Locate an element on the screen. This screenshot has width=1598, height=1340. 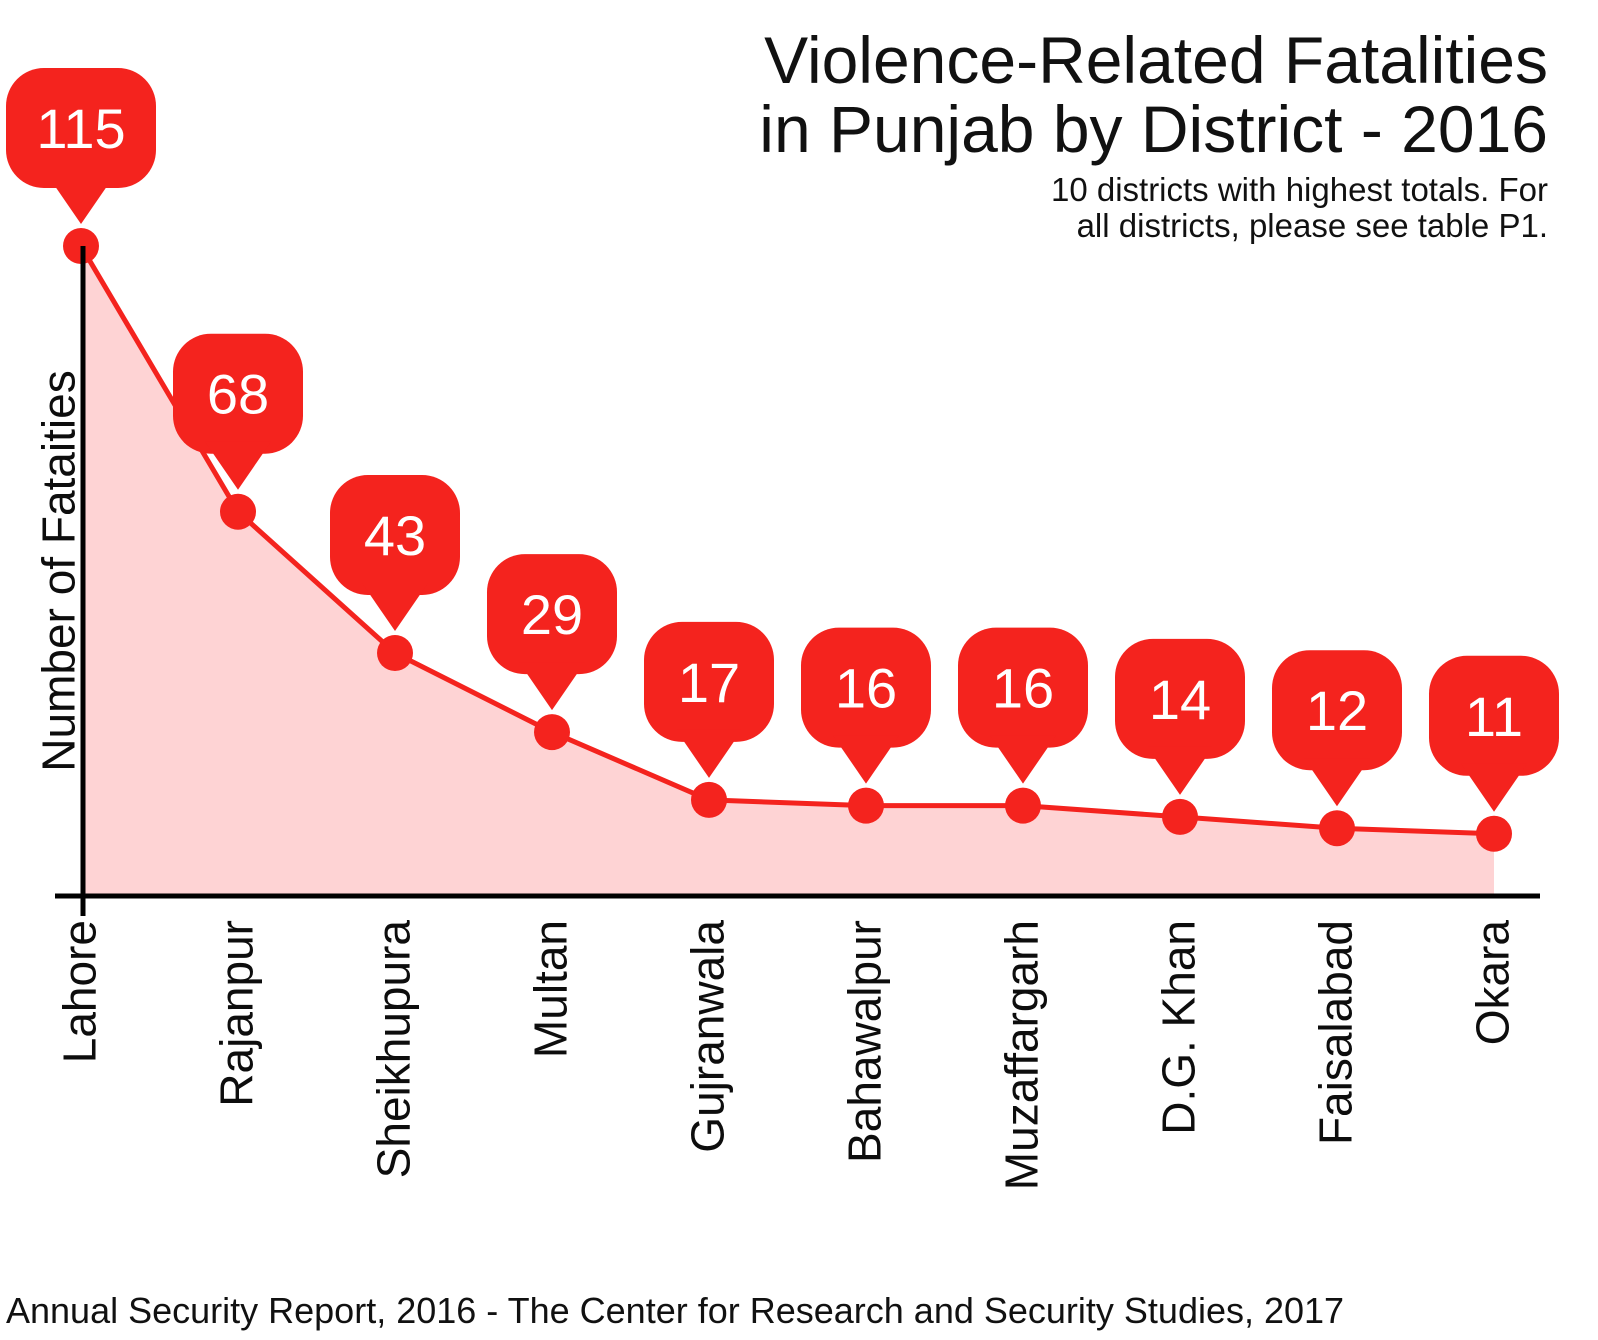
bubble-value-label: 17 is located at coordinates (709, 682).